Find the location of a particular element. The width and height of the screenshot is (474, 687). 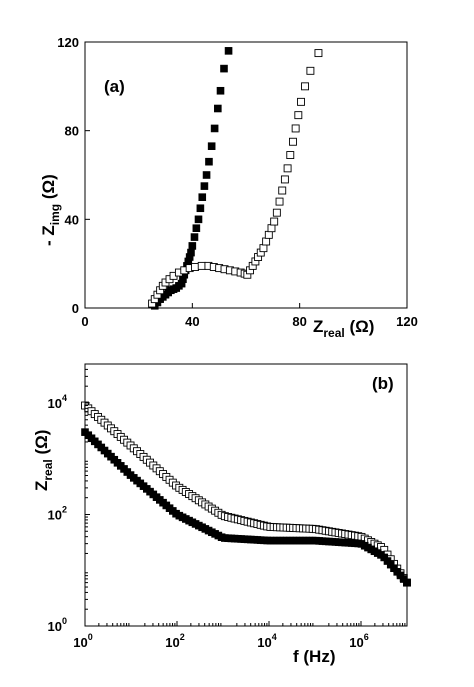

panel-b-x-tick-label: 10² is located at coordinates (174, 641).